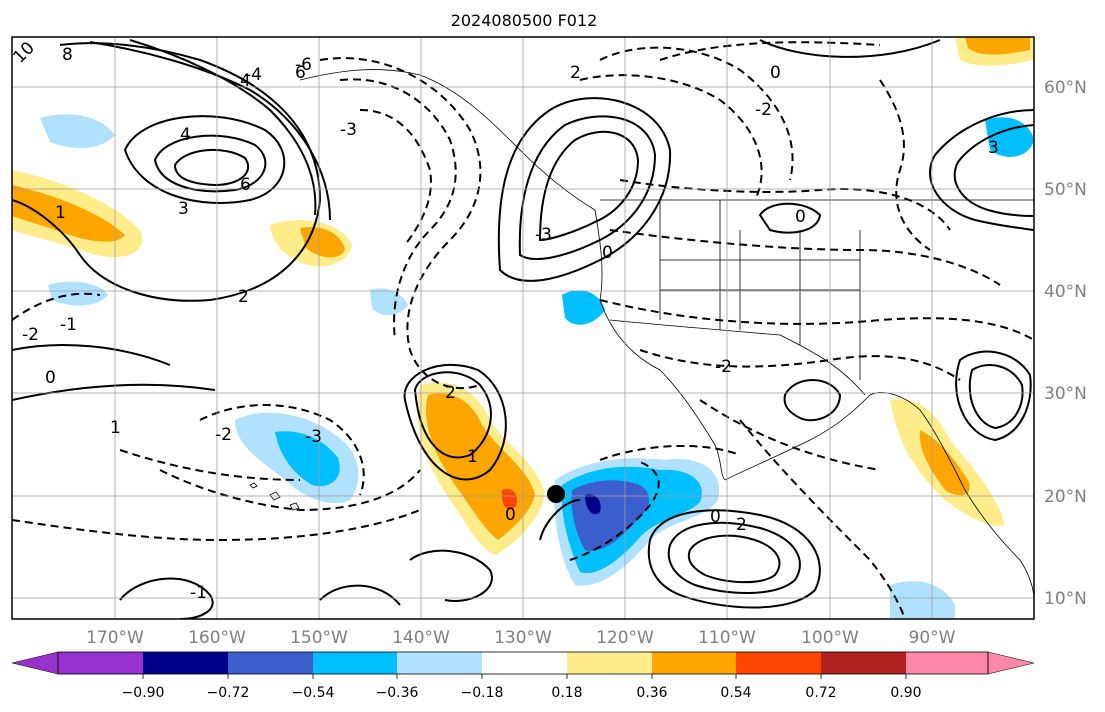  I want to click on lat-tick: 60°N, so click(1065, 88).